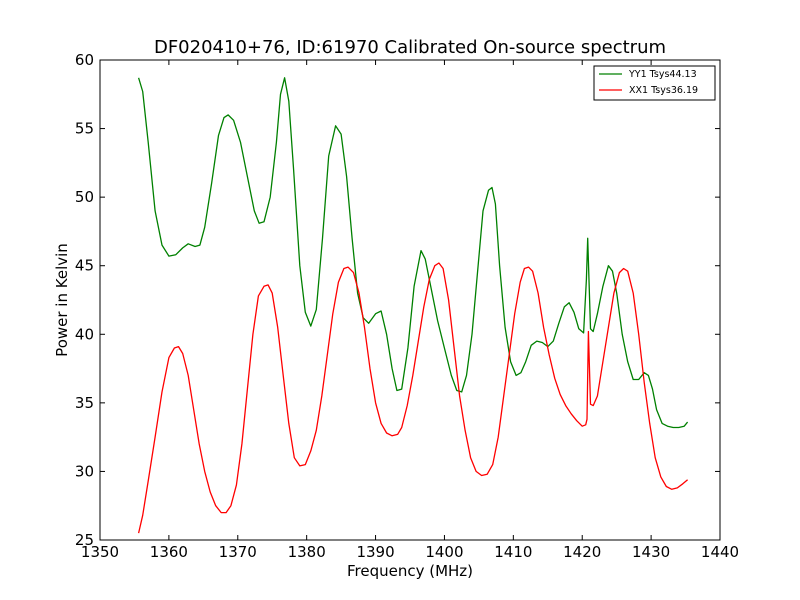 This screenshot has width=800, height=600. Describe the element at coordinates (84, 60) in the screenshot. I see `y-tick-label: 60` at that location.